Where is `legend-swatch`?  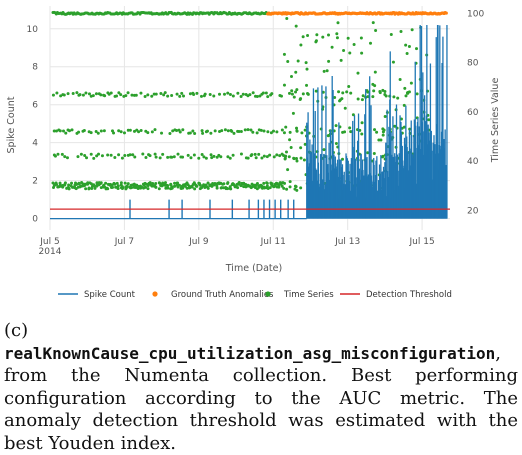 legend-swatch is located at coordinates (268, 294).